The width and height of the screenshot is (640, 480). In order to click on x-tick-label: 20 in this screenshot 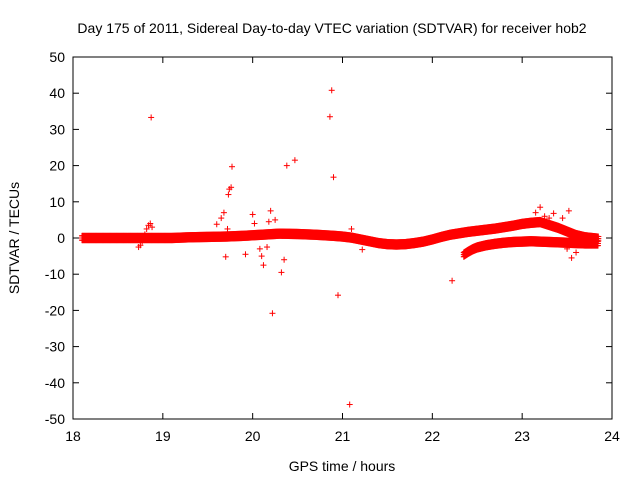, I will do `click(253, 436)`.